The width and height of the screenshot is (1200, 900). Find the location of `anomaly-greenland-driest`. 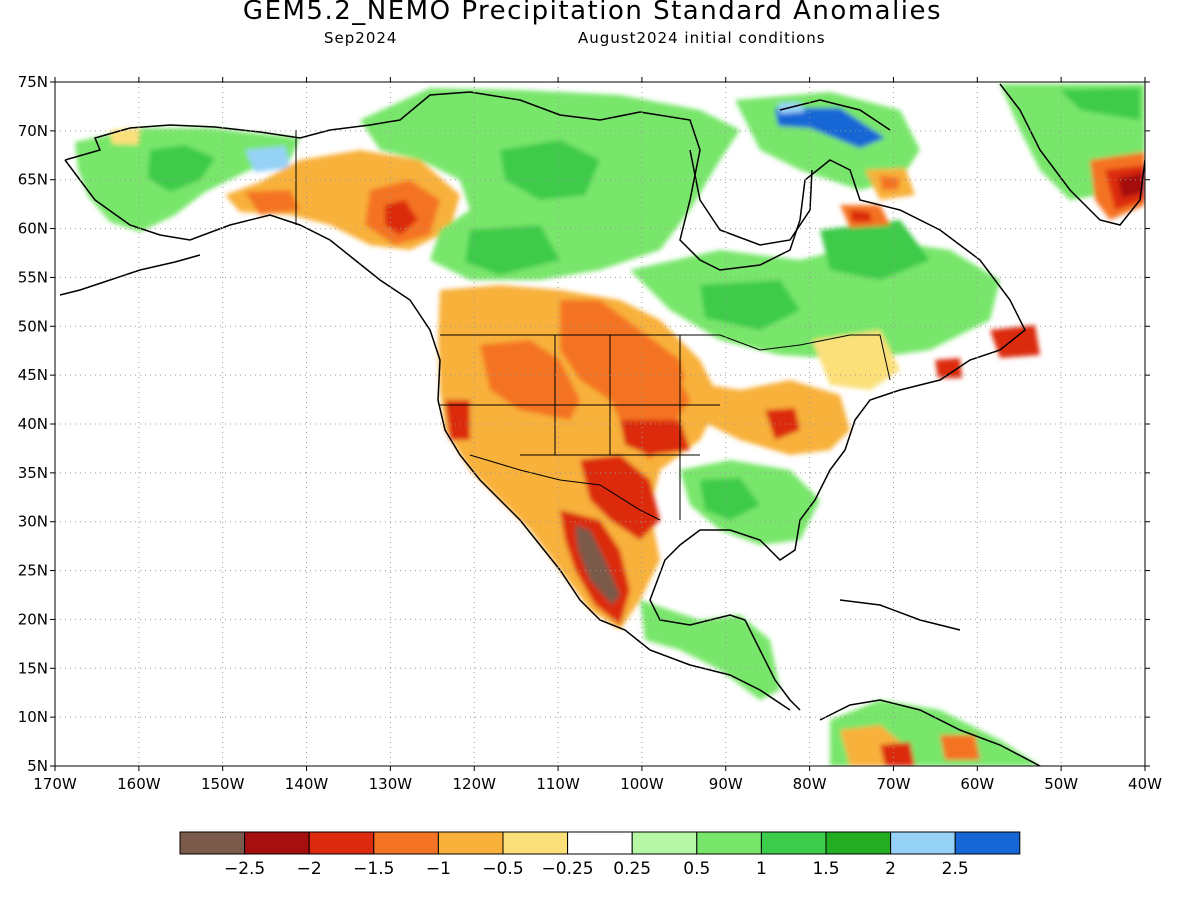

anomaly-greenland-driest is located at coordinates (1131, 185).